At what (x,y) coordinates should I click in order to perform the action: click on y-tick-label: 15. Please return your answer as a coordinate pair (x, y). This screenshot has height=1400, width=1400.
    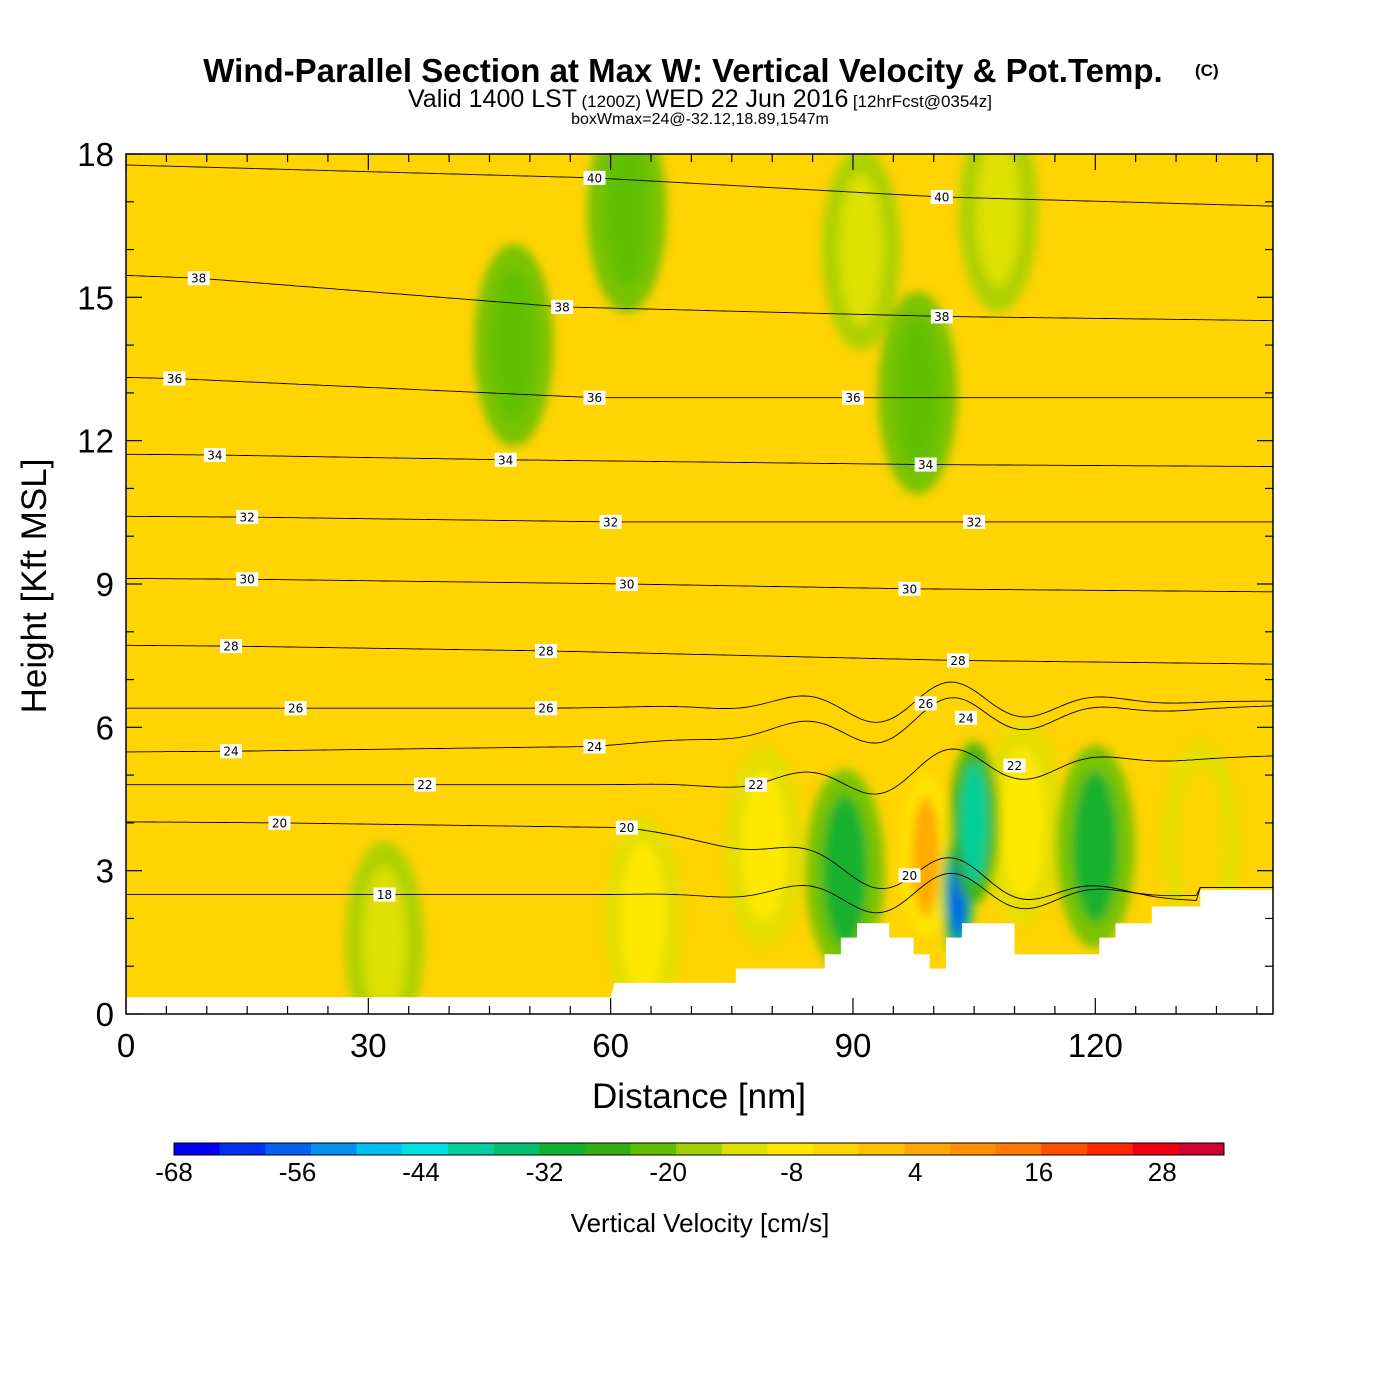
    Looking at the image, I should click on (95, 297).